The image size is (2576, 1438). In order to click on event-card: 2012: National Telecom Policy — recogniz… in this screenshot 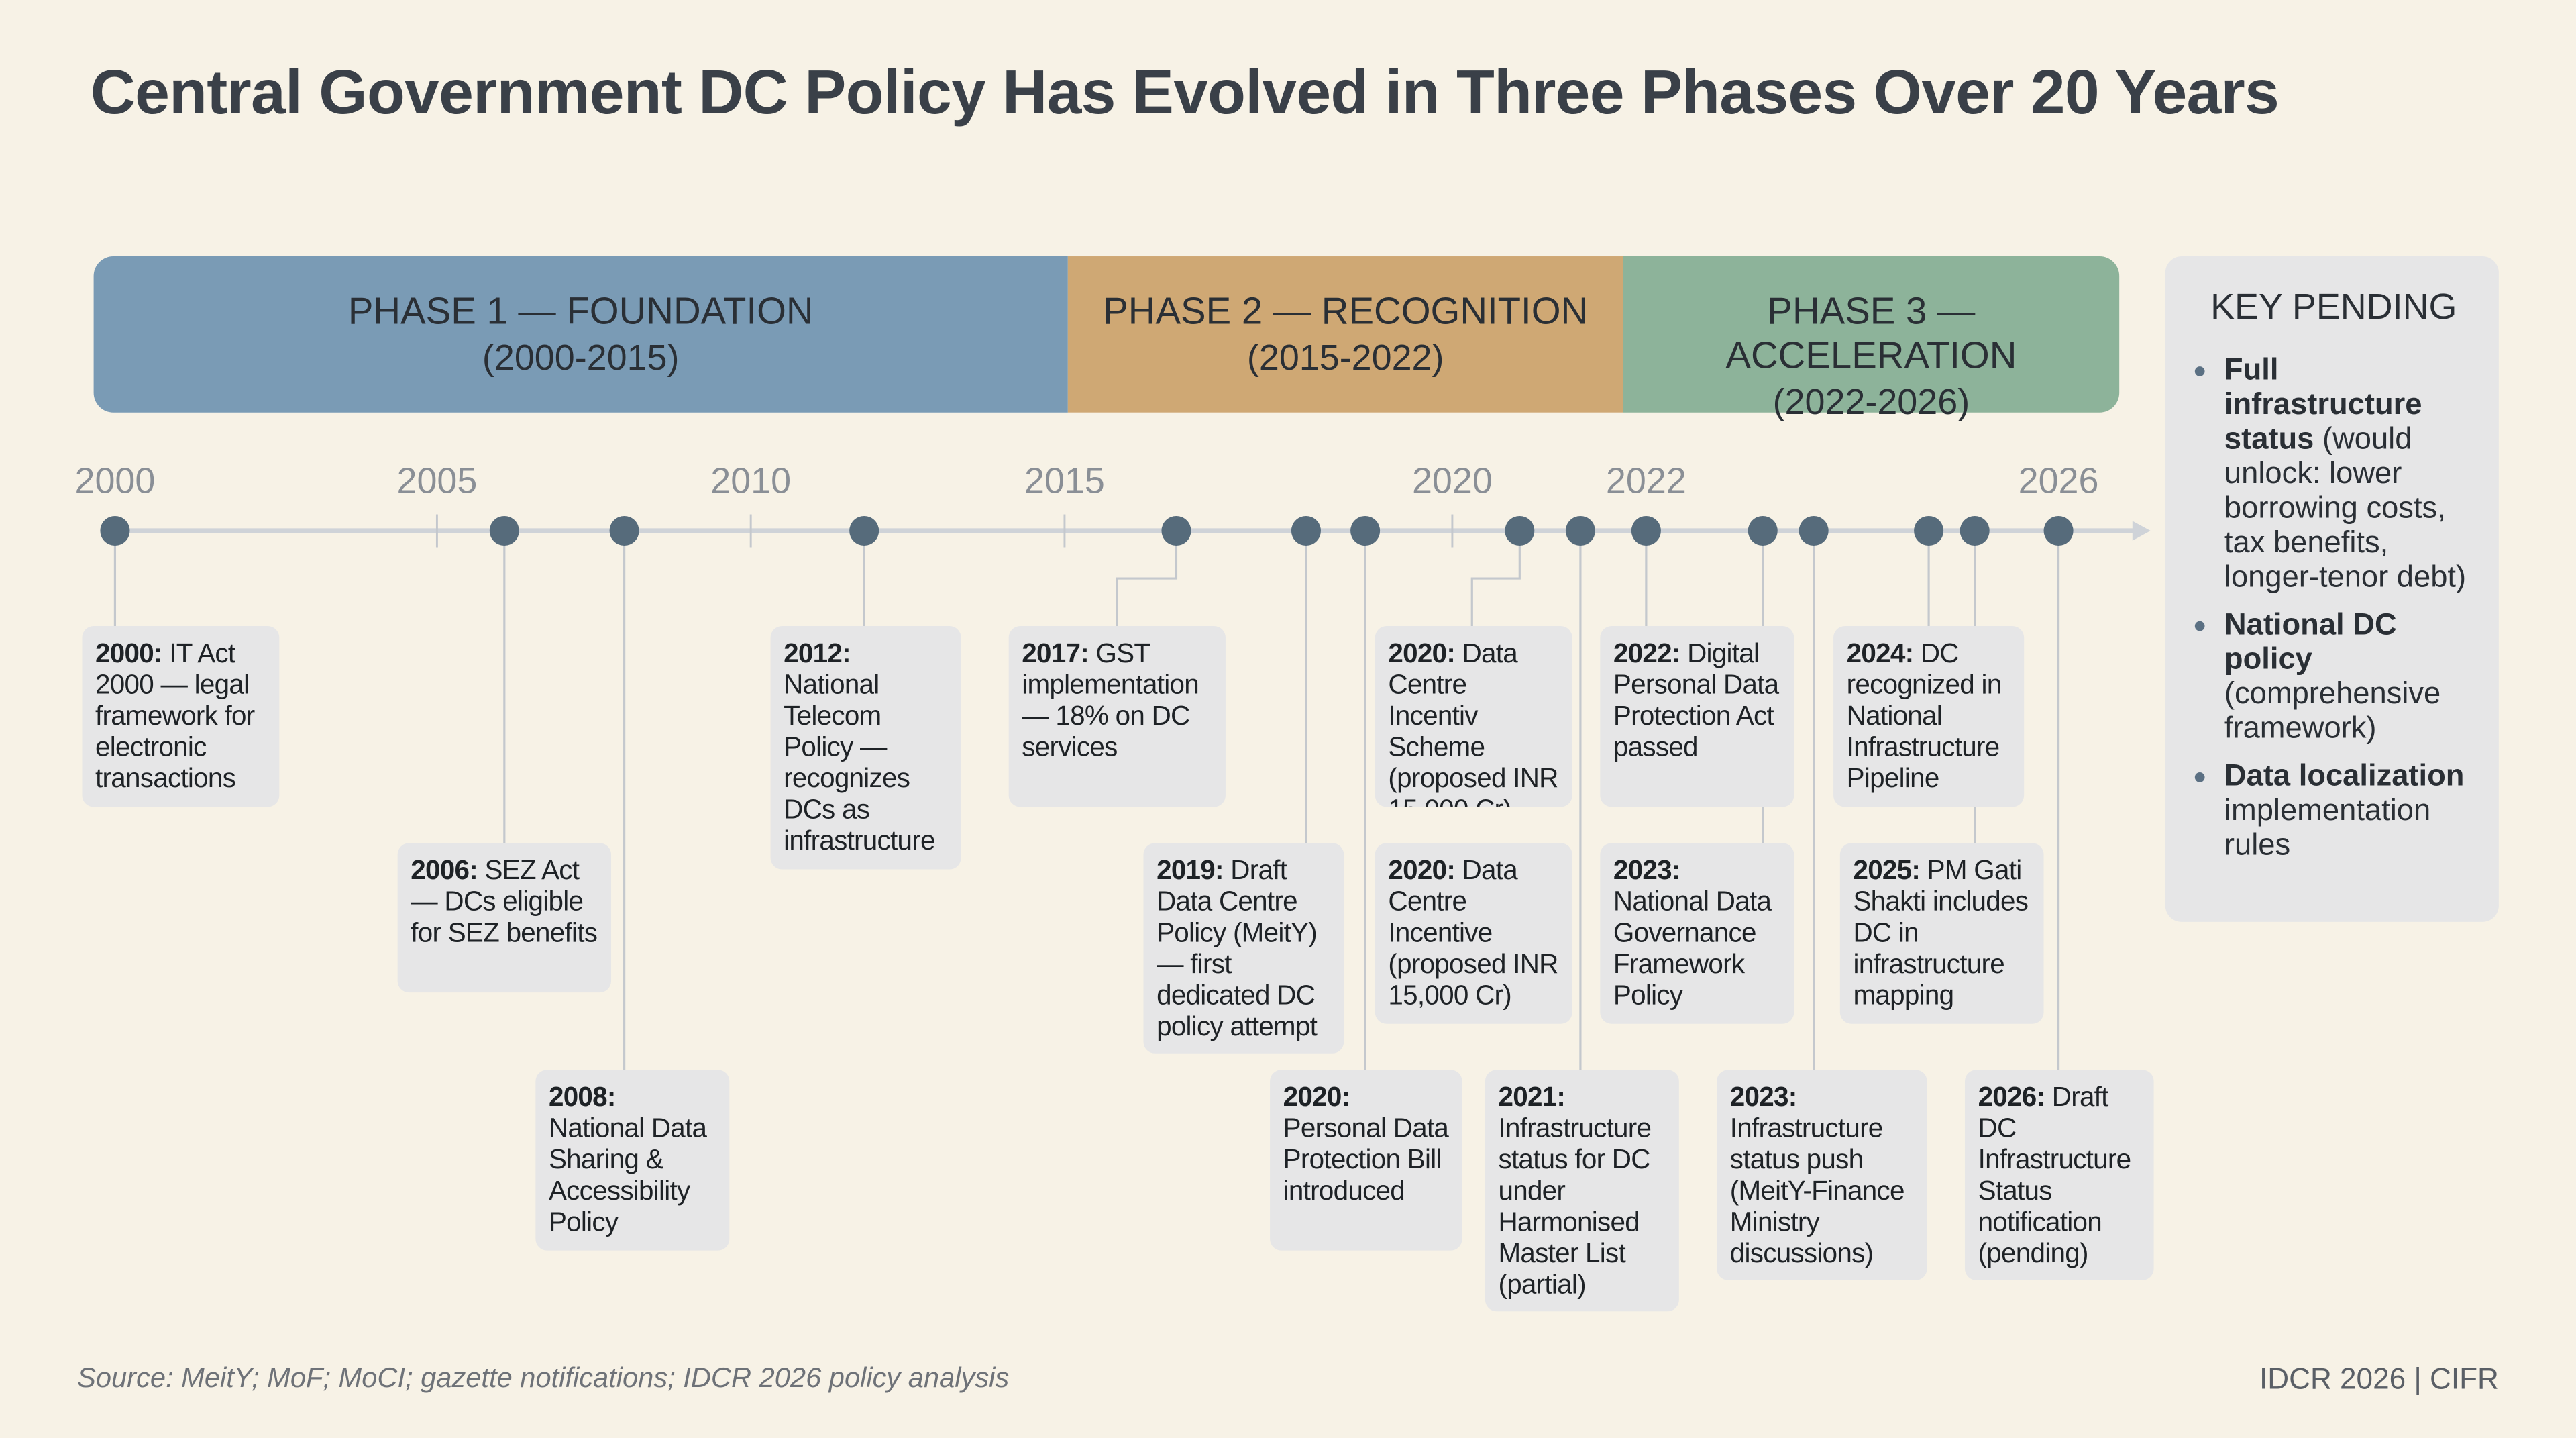, I will do `click(865, 748)`.